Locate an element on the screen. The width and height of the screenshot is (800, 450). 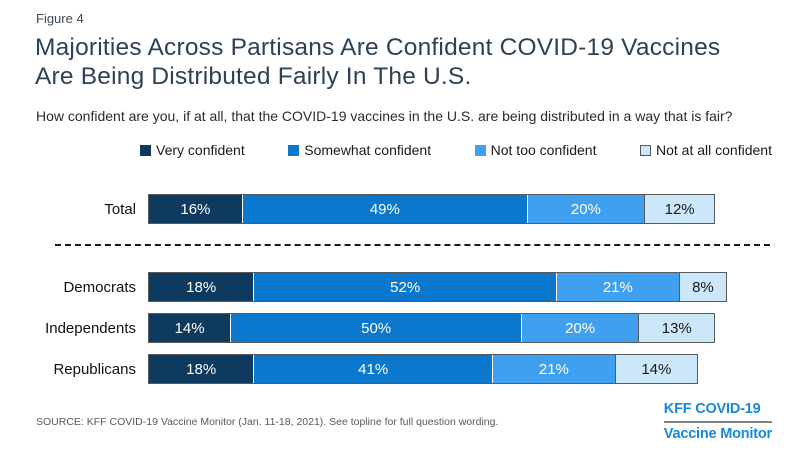
kff-logo: KFF COVID-19 Vaccine Monitor is located at coordinates (717, 422).